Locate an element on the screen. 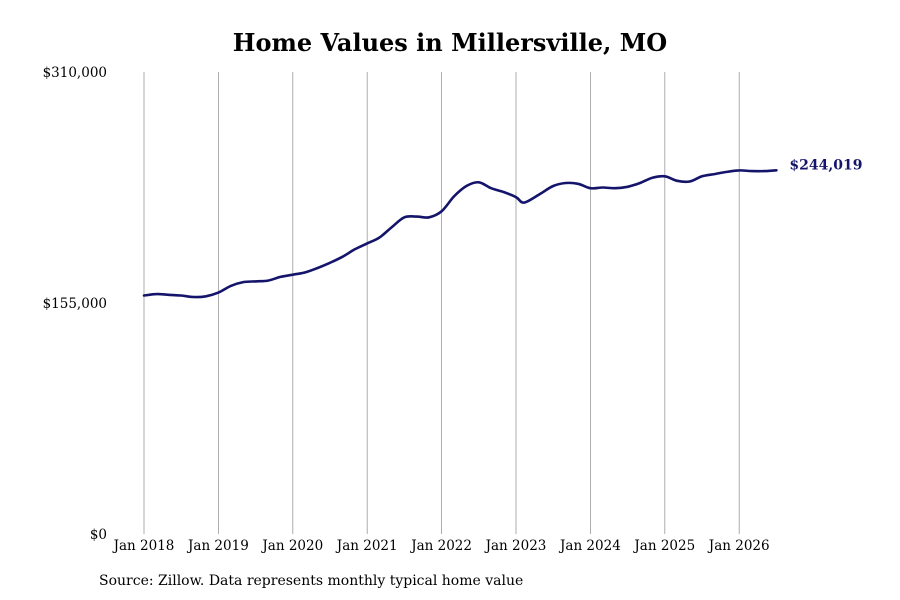  y-tick-label: $0 is located at coordinates (98, 535).